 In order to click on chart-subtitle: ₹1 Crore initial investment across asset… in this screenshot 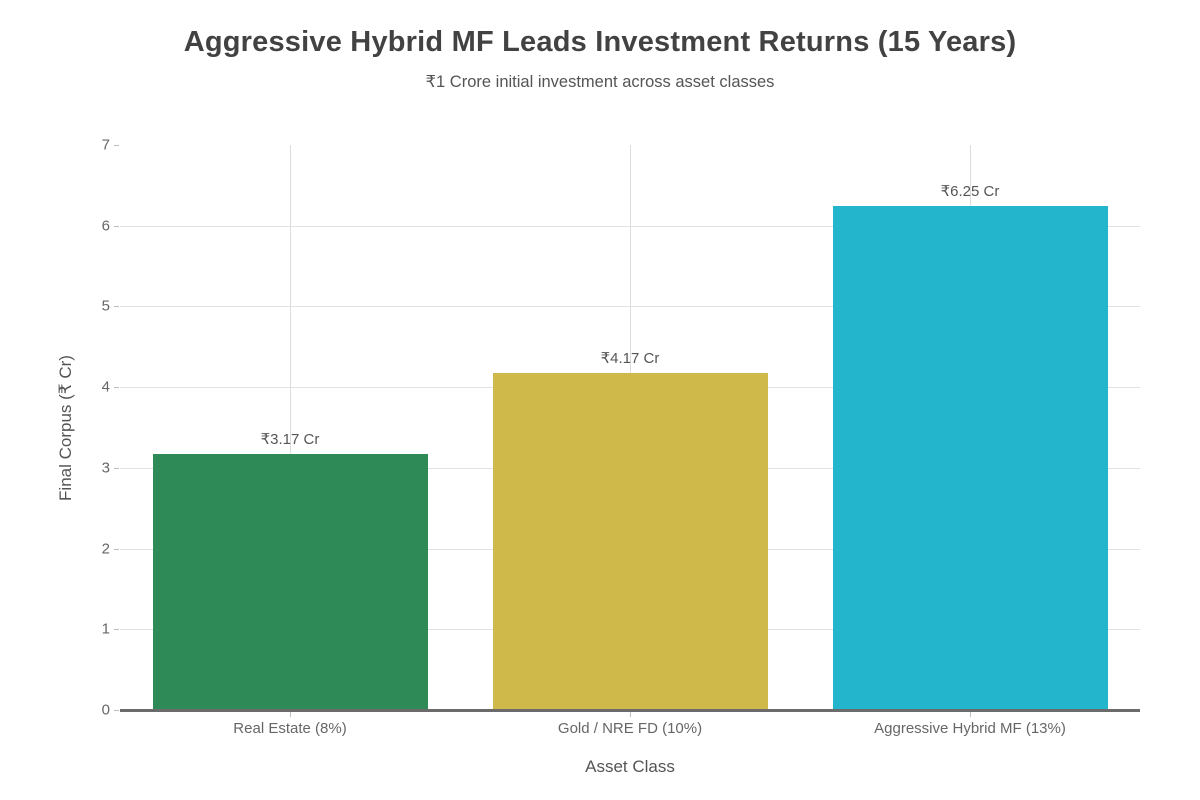, I will do `click(600, 82)`.